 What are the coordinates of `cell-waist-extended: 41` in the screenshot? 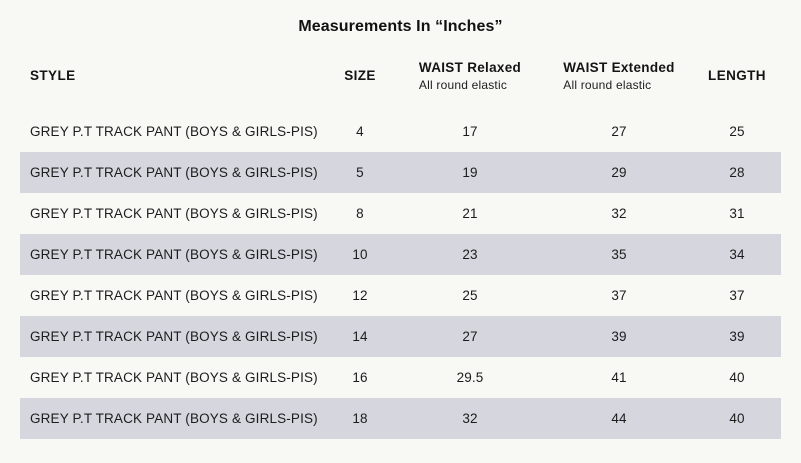 It's located at (619, 377).